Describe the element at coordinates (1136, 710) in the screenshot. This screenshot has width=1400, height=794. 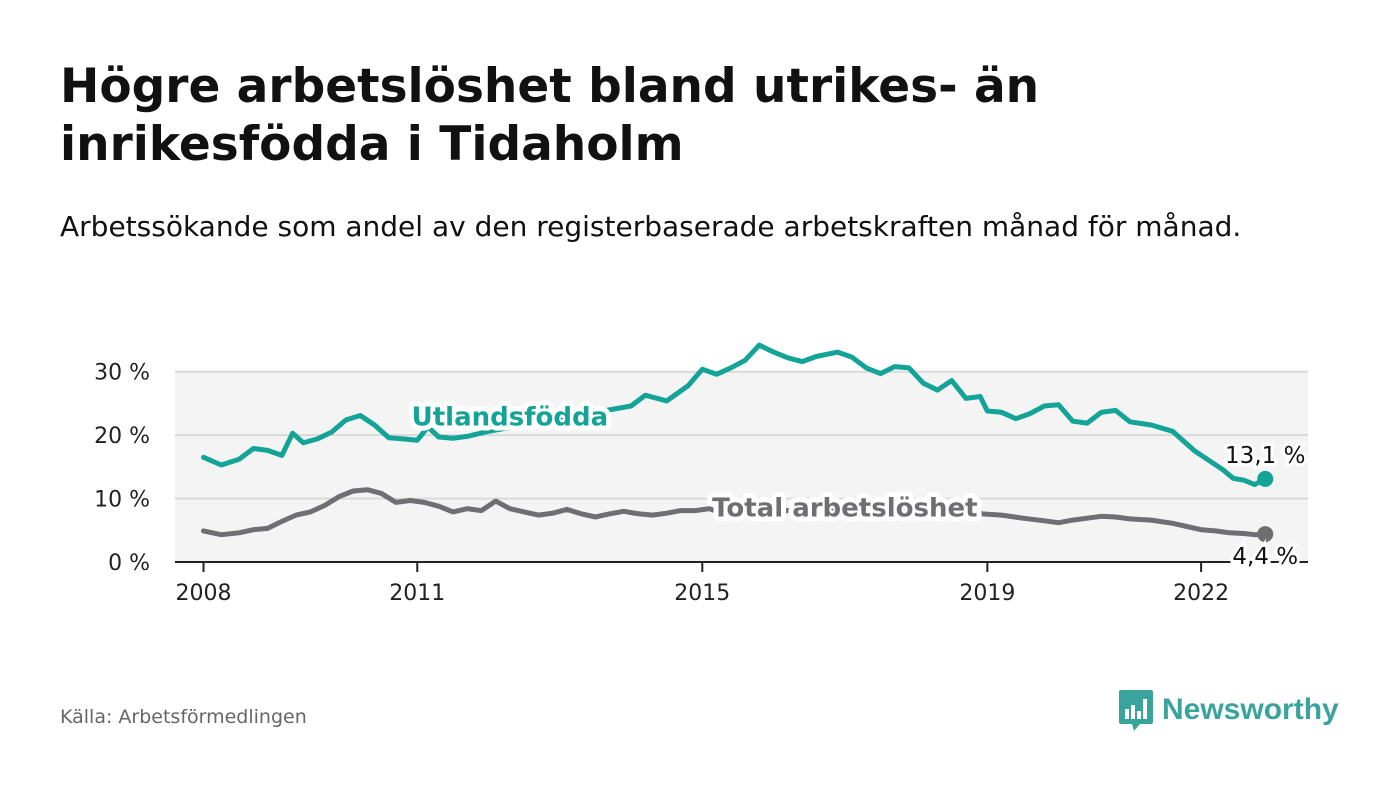
I see `newsworthy-logo-icon` at that location.